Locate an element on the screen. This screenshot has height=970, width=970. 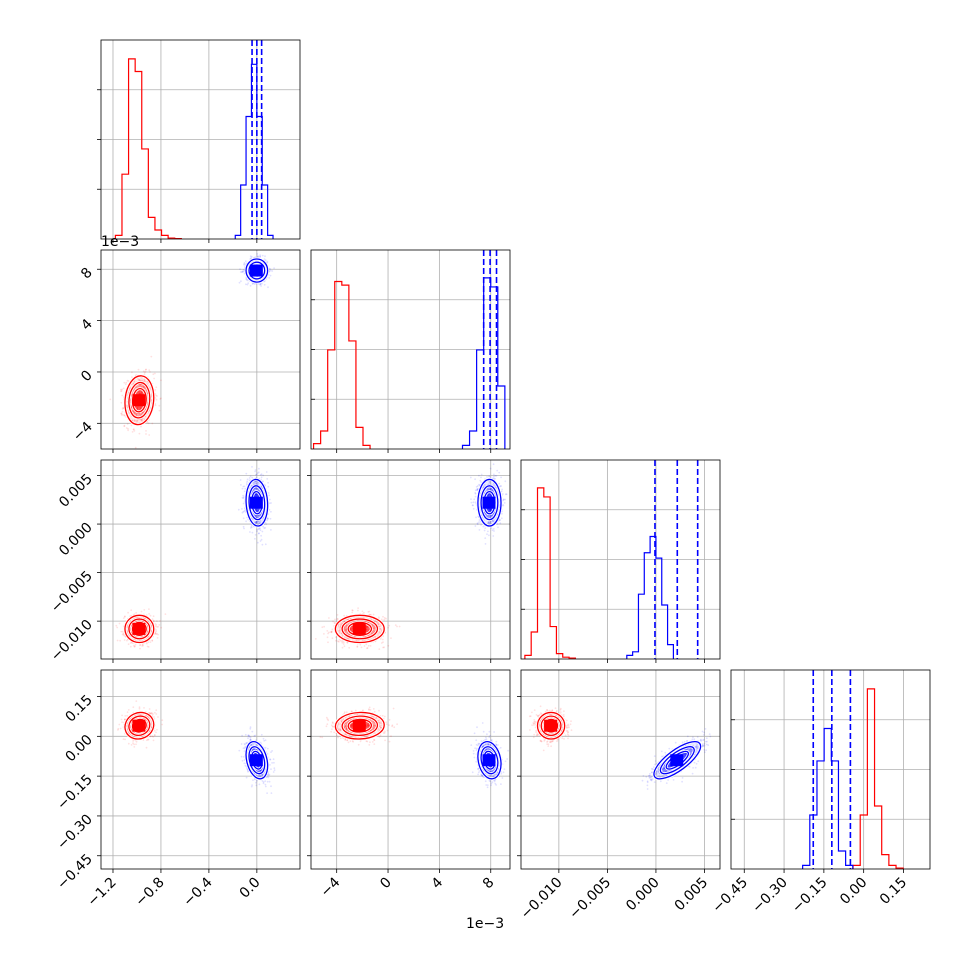
x-tick-label: 0.000 is located at coordinates (643, 895).